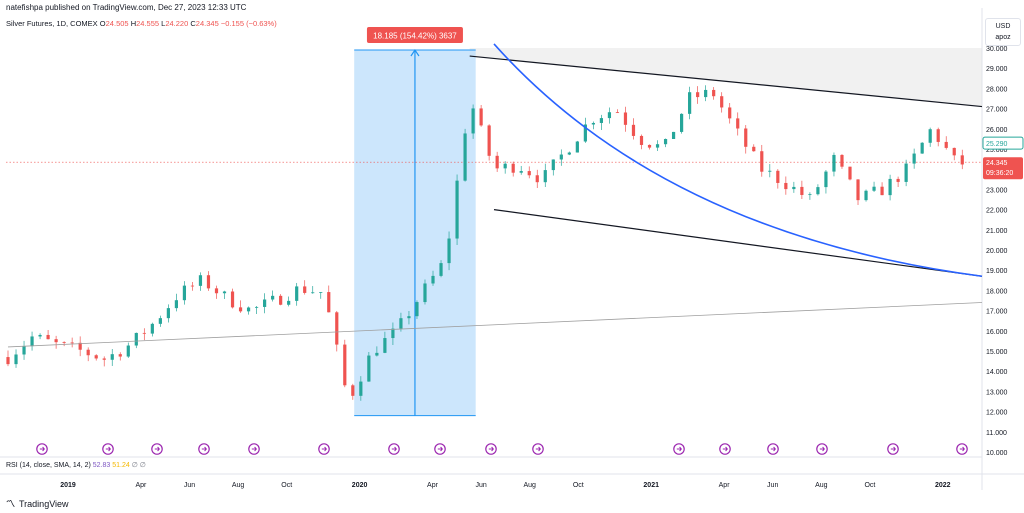 The image size is (1024, 513). I want to click on high-label: H, so click(133, 23).